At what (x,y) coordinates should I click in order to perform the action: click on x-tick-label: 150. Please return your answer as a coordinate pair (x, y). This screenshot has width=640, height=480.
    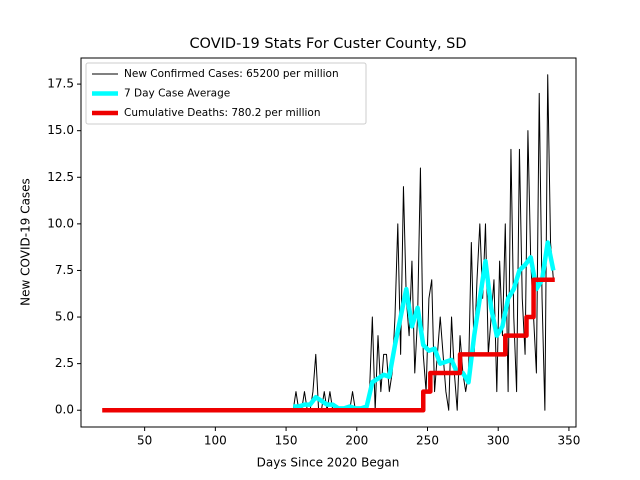
    Looking at the image, I should click on (286, 441).